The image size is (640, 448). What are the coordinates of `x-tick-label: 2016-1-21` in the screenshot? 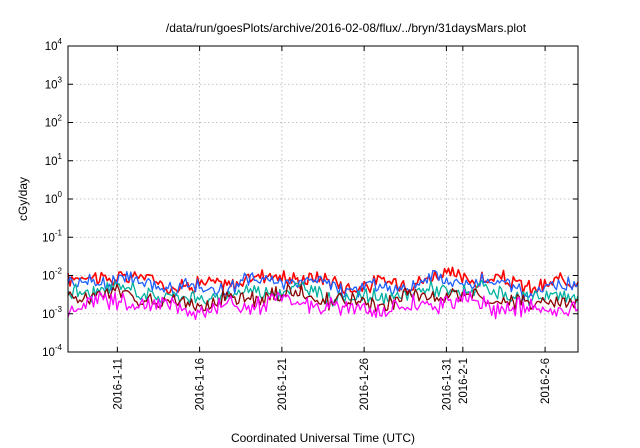 It's located at (283, 384).